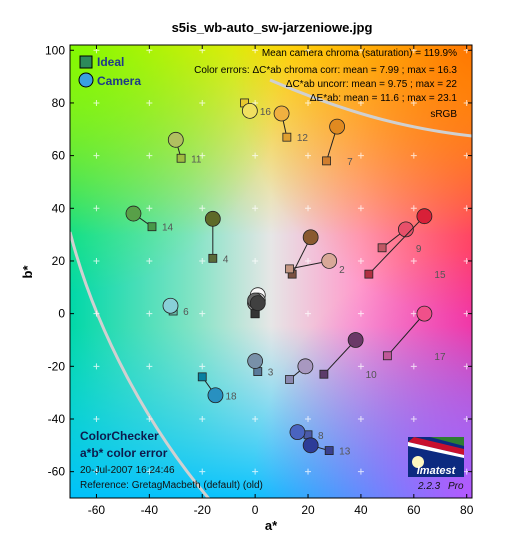 The height and width of the screenshot is (560, 520). I want to click on y-tick-label: -40, so click(57, 419).